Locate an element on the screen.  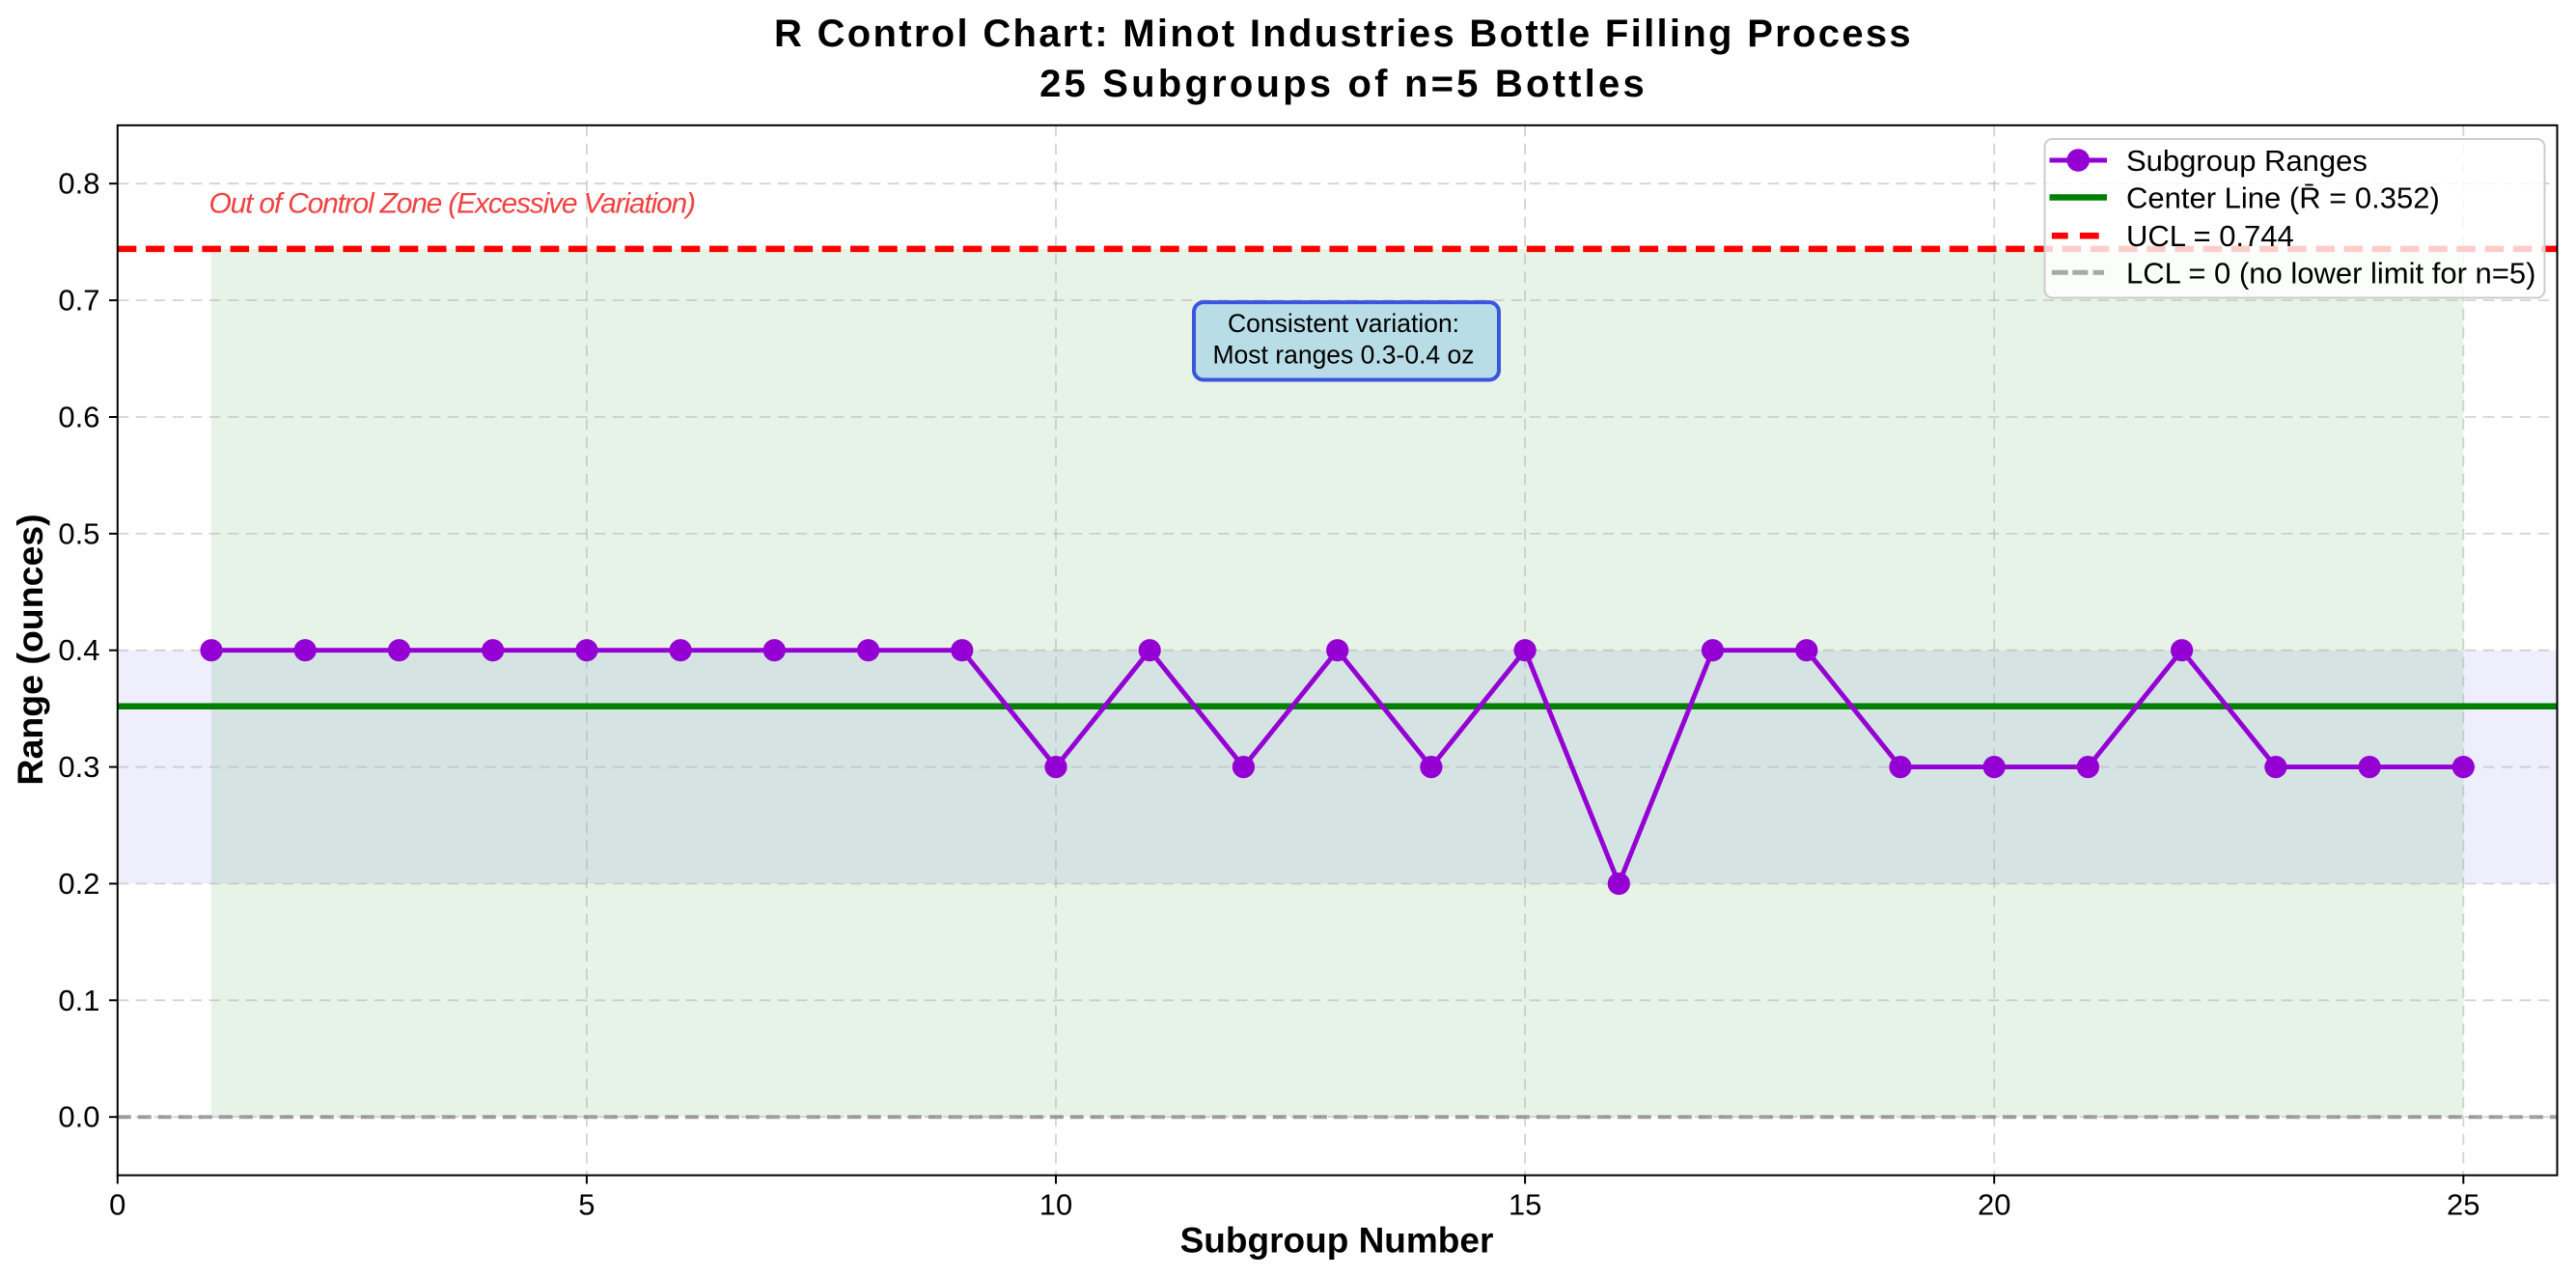
svg-text: 20 is located at coordinates (1994, 1205).